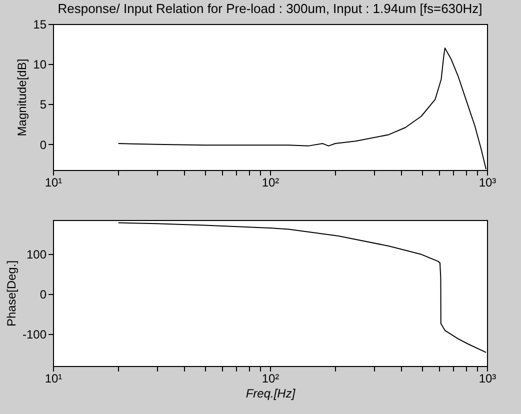 Image resolution: width=521 pixels, height=414 pixels. Describe the element at coordinates (40, 65) in the screenshot. I see `y-tick-label: 10` at that location.